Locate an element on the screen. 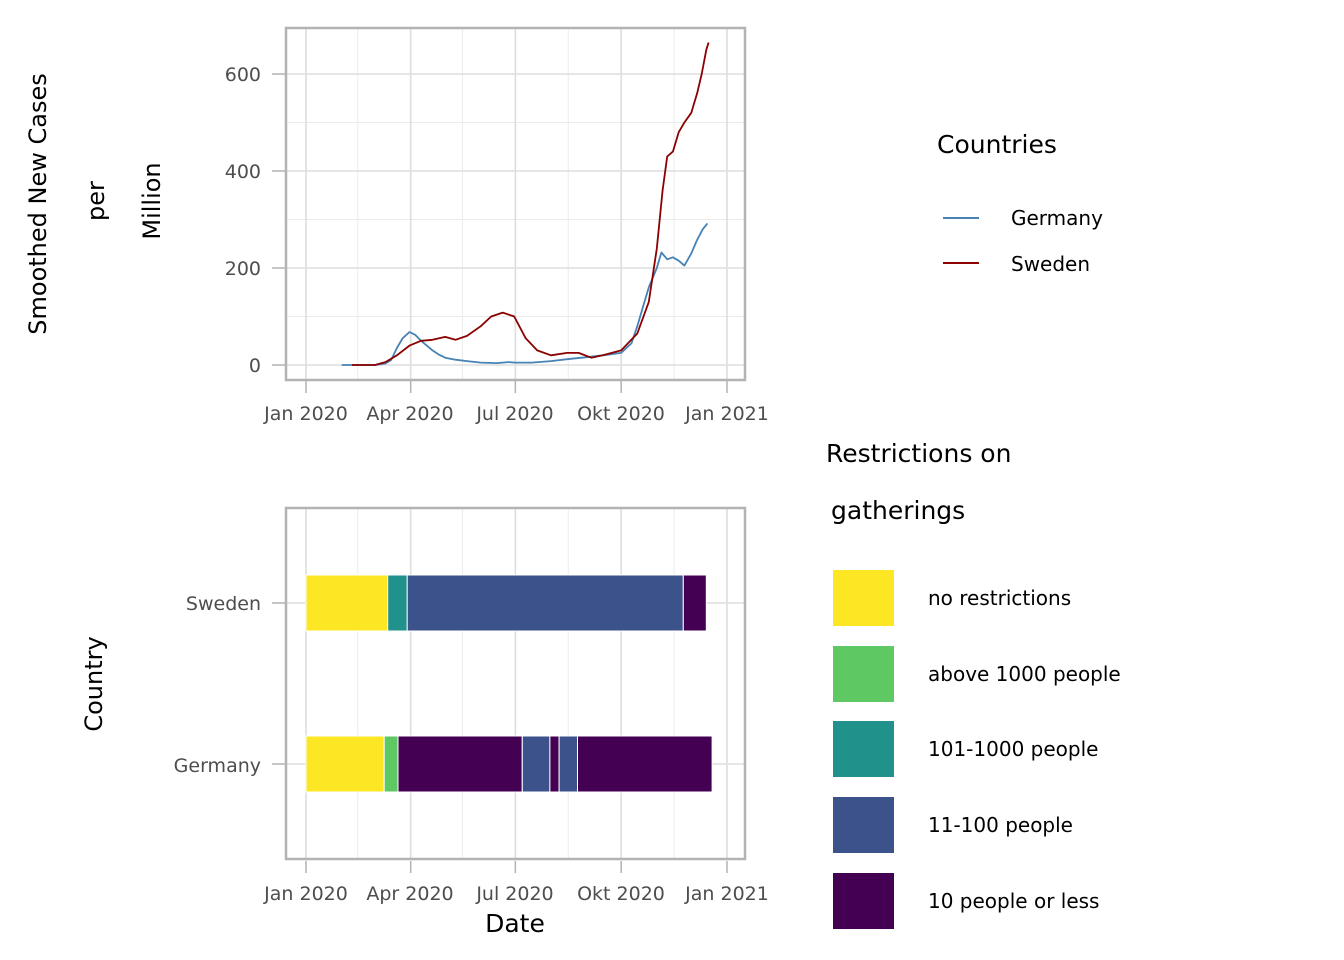 Image resolution: width=1344 pixels, height=960 pixels. bottom-xtick-label: Jul 2020 is located at coordinates (514, 894).